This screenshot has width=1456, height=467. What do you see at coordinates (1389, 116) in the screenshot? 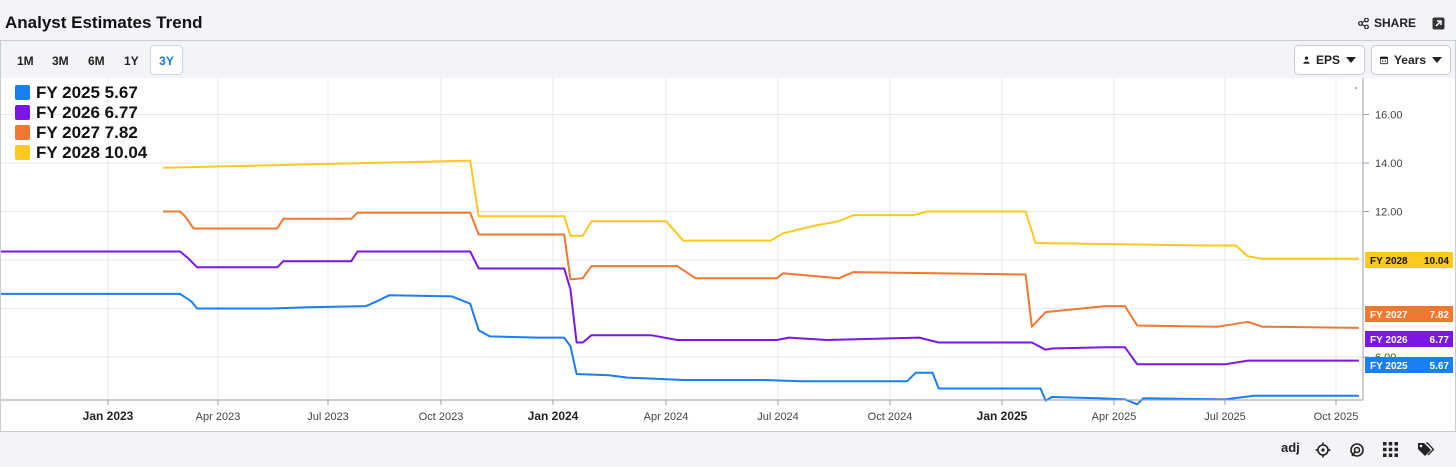
I see `y-tick-label: 16.00` at bounding box center [1389, 116].